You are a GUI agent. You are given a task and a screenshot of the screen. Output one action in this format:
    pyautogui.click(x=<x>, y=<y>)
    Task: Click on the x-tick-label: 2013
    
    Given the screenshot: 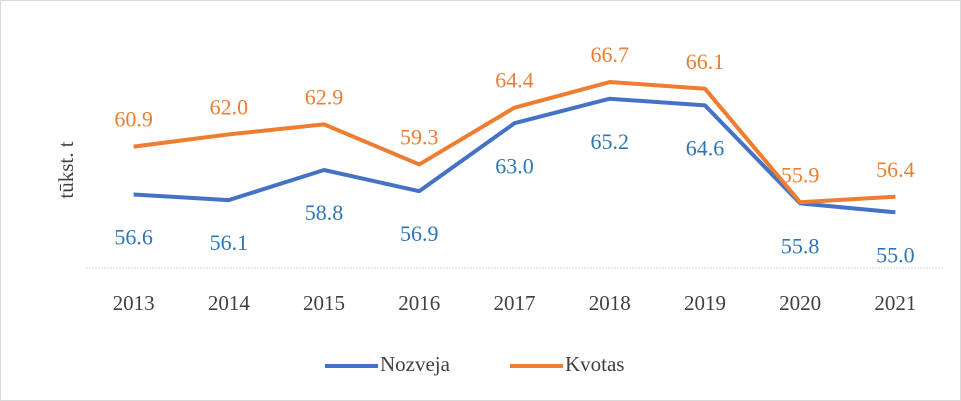 What is the action you would take?
    pyautogui.click(x=134, y=303)
    